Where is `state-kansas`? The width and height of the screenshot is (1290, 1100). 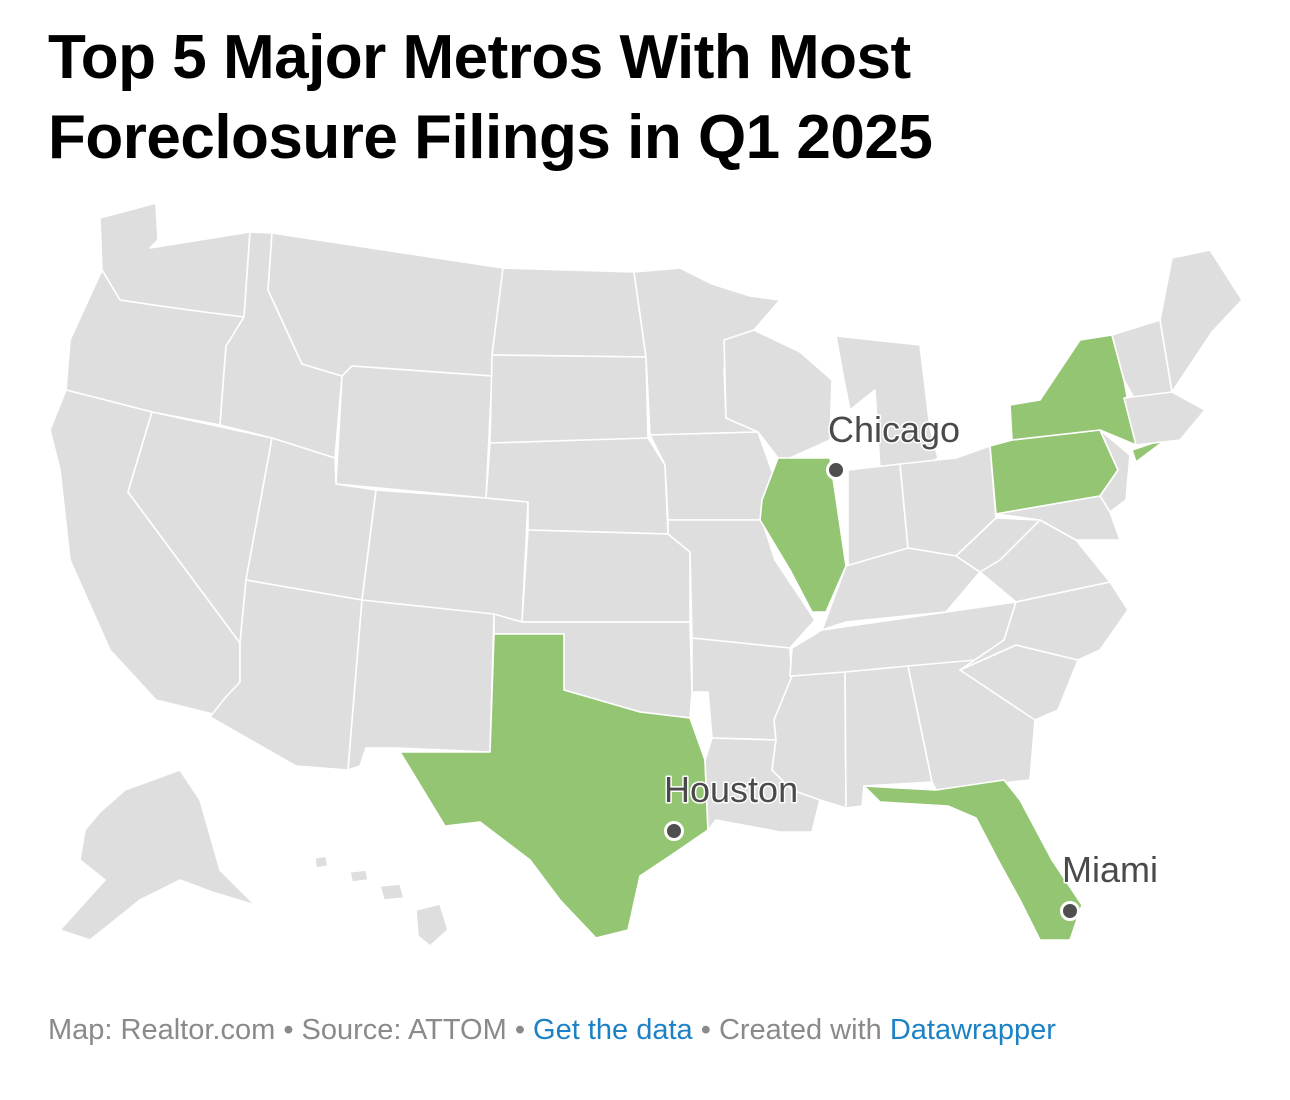
state-kansas is located at coordinates (606, 576).